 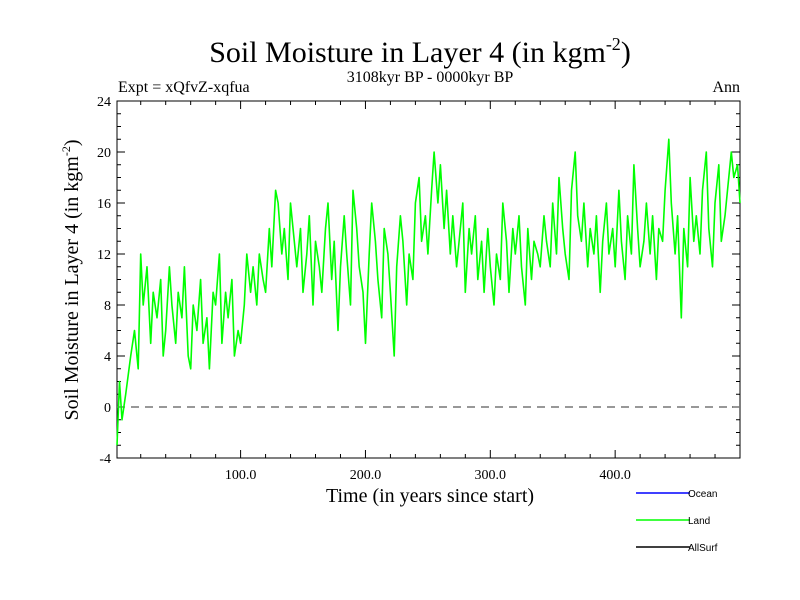 I want to click on y-tick-label: 0, so click(x=107, y=408).